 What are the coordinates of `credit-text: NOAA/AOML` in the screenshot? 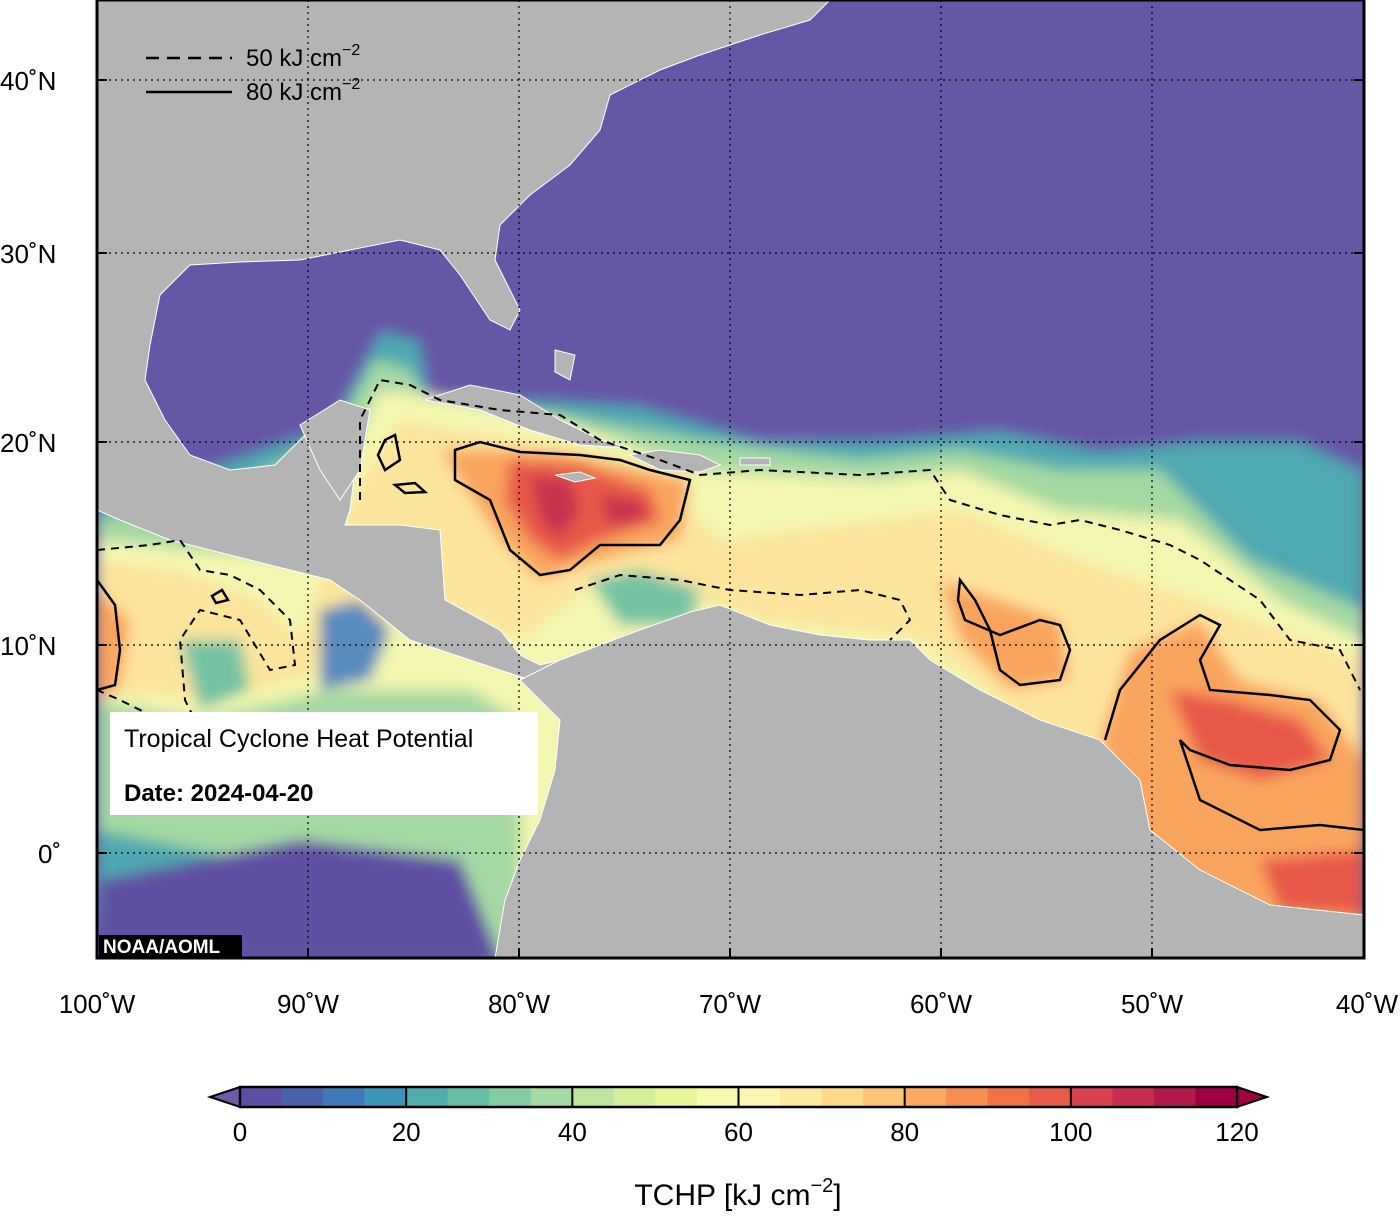 It's located at (162, 947).